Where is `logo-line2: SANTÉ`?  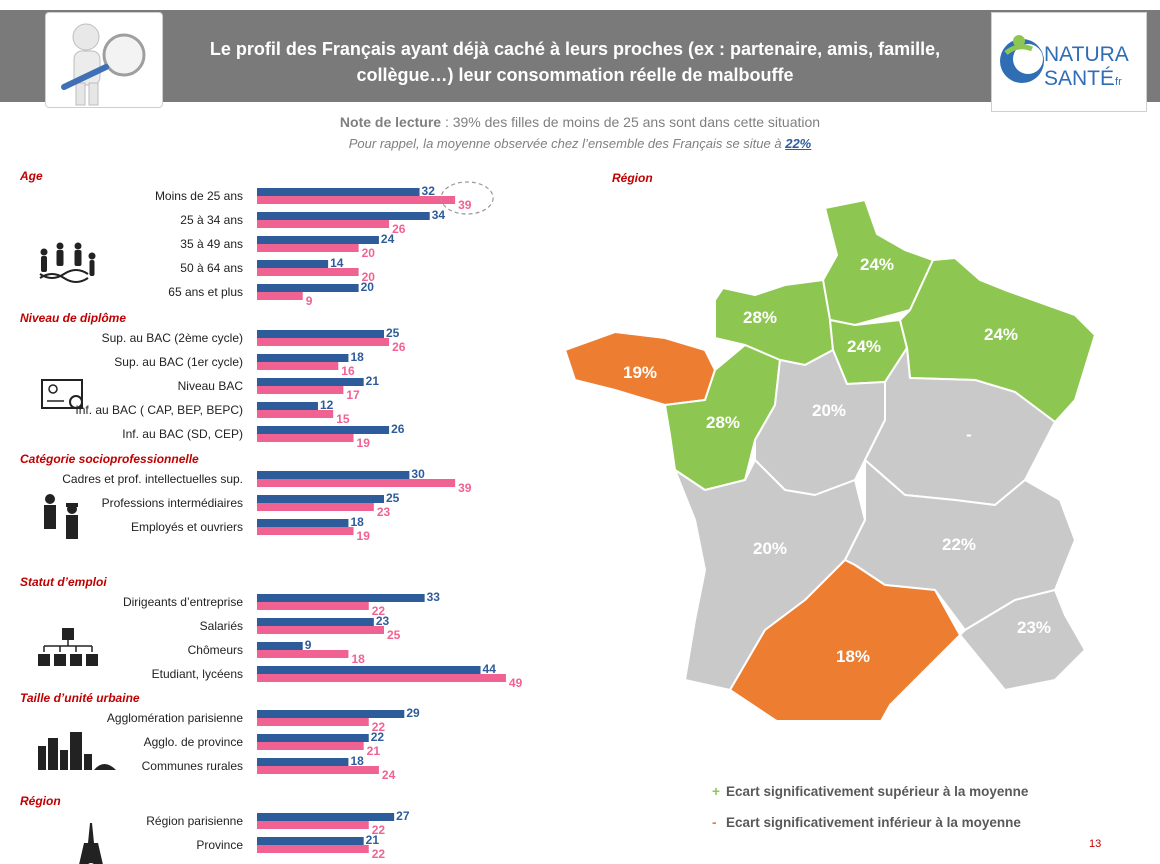 logo-line2: SANTÉ is located at coordinates (1079, 78).